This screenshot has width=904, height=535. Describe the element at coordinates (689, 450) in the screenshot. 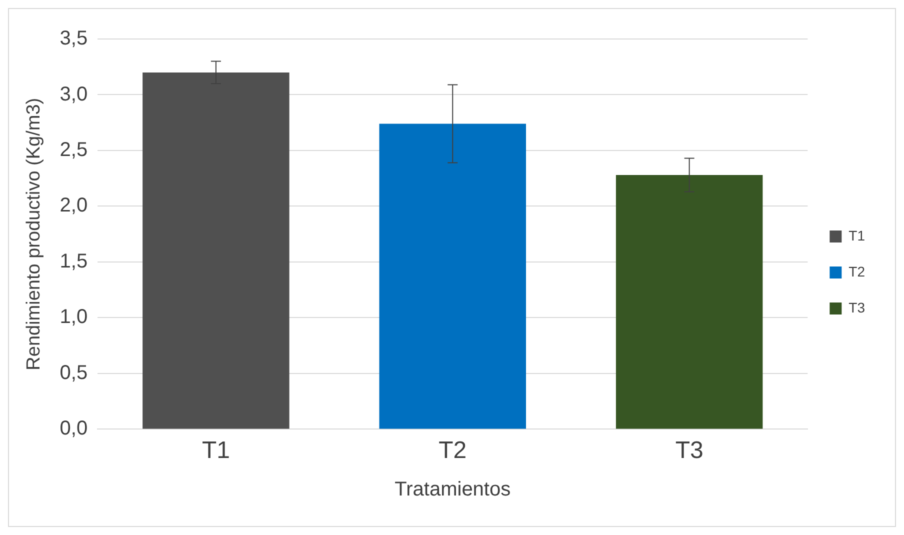

I see `x-tick-label: T3` at that location.